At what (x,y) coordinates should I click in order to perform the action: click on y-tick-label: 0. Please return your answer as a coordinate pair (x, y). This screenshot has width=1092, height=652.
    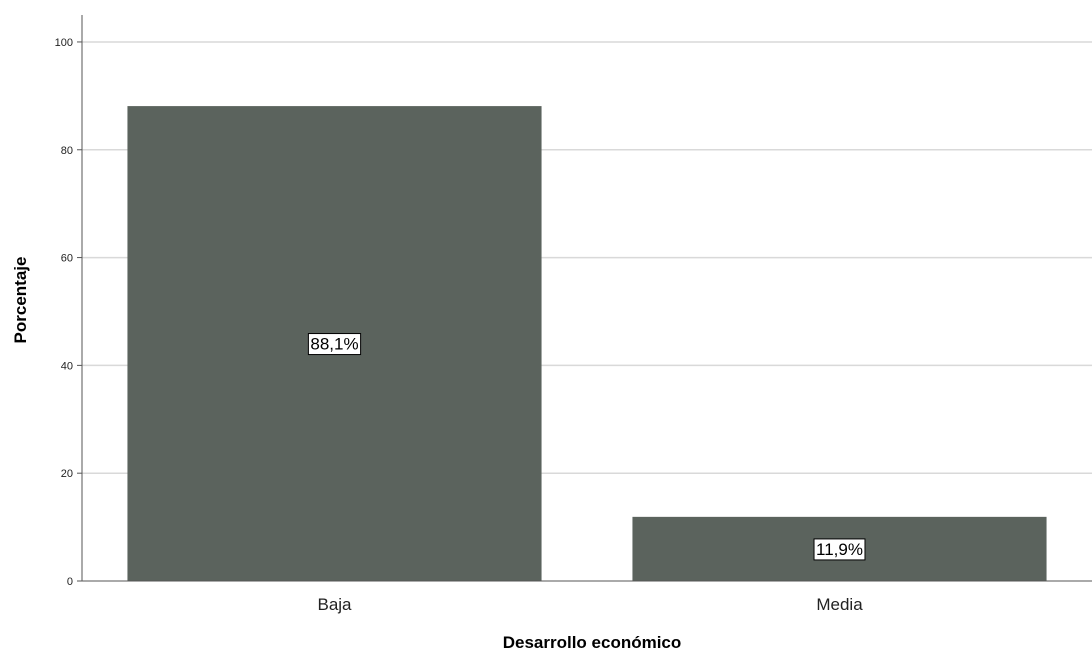
    Looking at the image, I should click on (70, 582).